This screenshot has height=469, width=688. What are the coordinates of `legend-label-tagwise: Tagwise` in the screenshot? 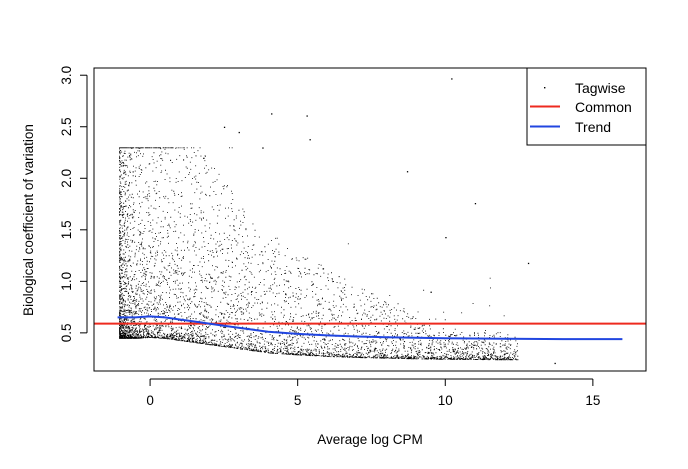 It's located at (600, 88).